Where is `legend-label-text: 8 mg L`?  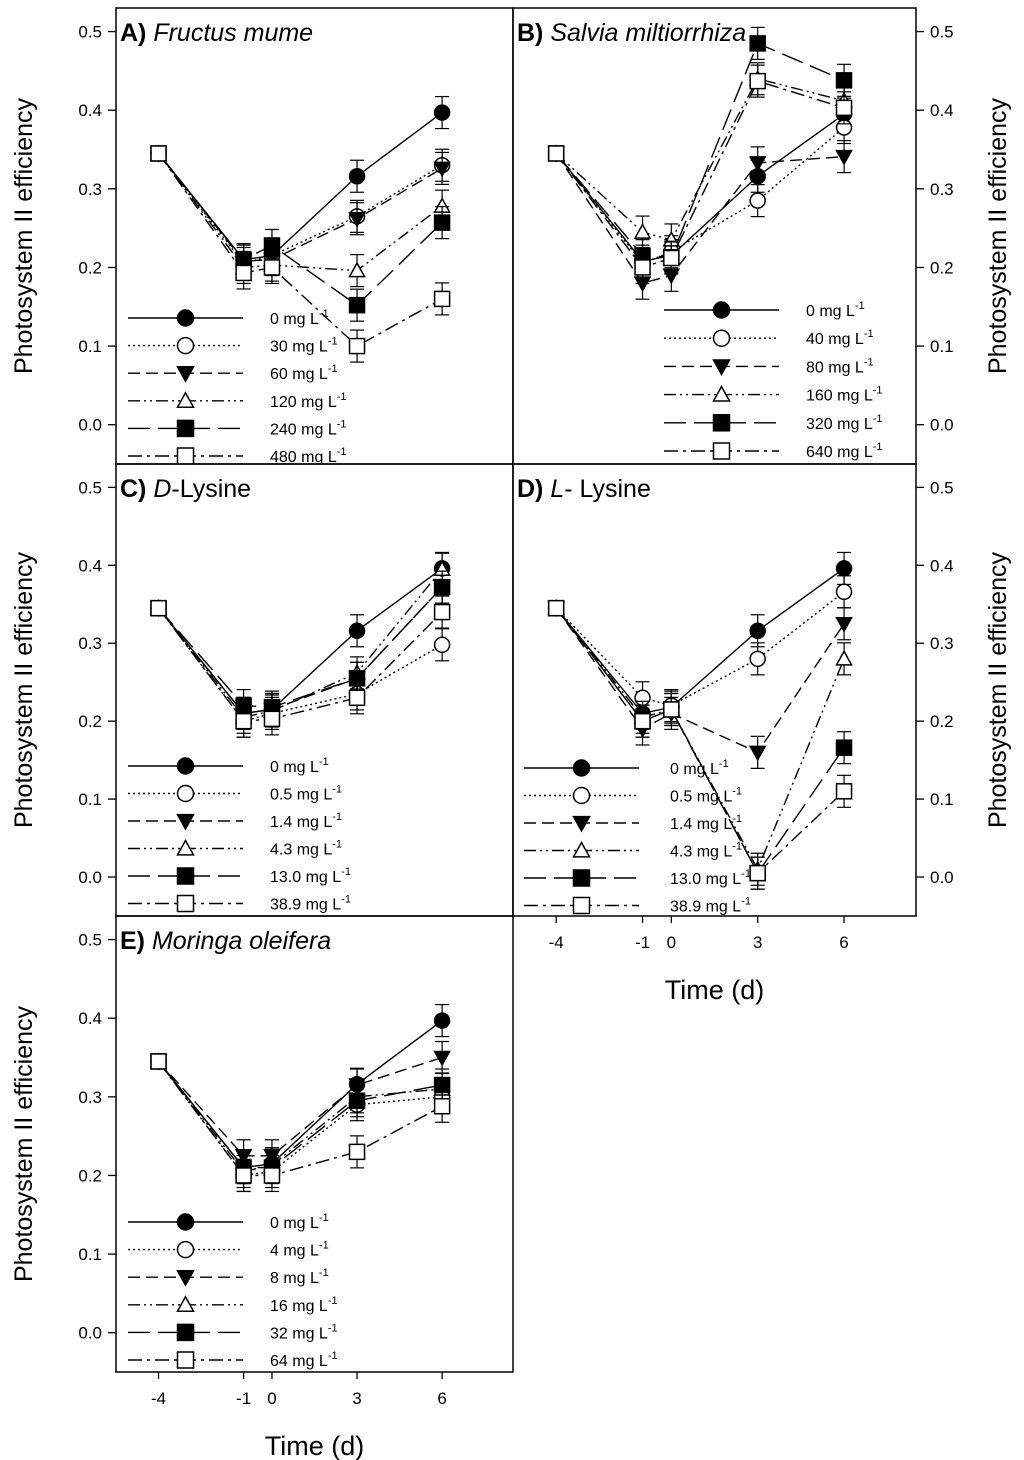
legend-label-text: 8 mg L is located at coordinates (294, 1278).